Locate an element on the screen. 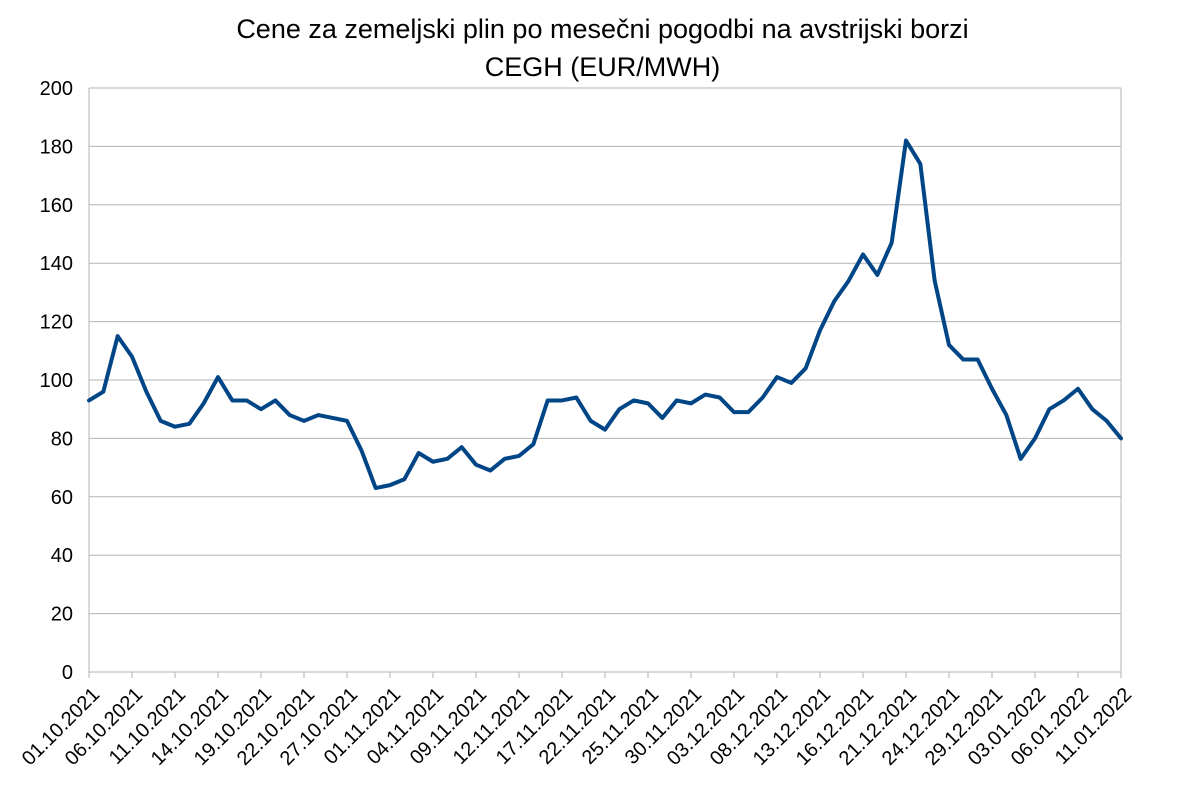  y-tick-label: 20 is located at coordinates (62, 615).